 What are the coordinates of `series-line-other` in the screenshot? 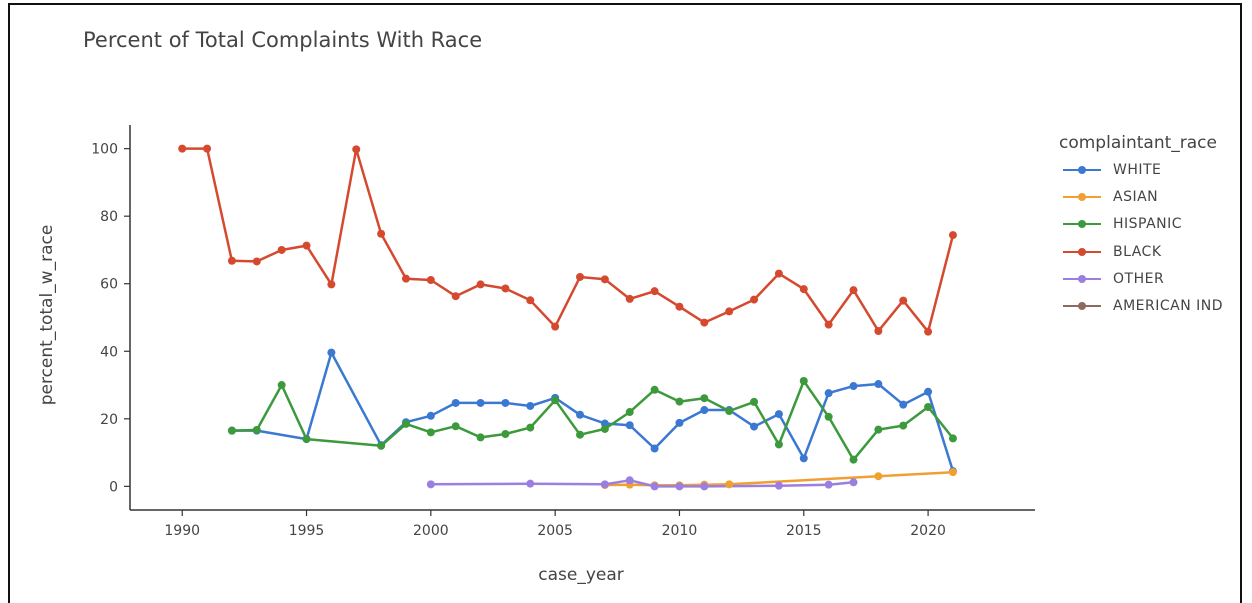 It's located at (642, 483).